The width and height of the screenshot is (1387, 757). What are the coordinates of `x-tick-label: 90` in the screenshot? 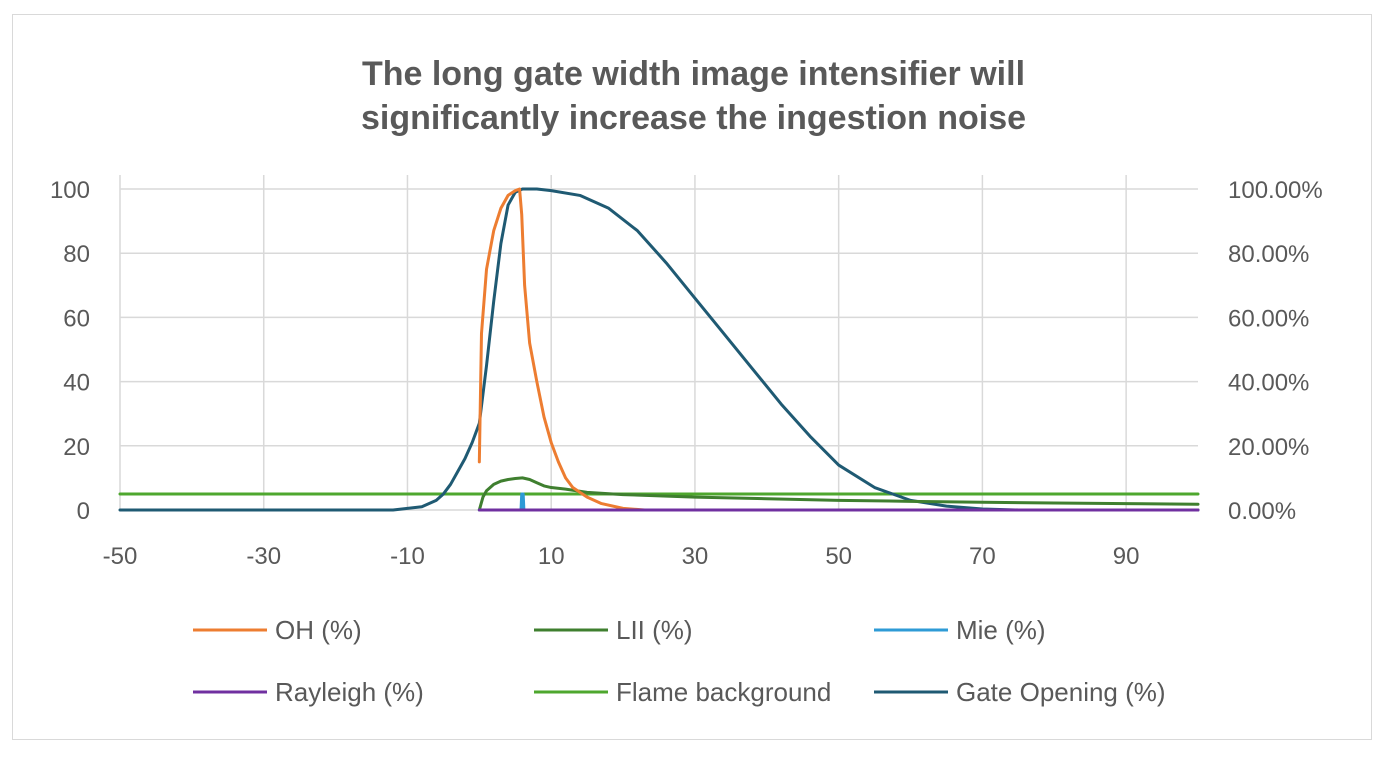 It's located at (1126, 556).